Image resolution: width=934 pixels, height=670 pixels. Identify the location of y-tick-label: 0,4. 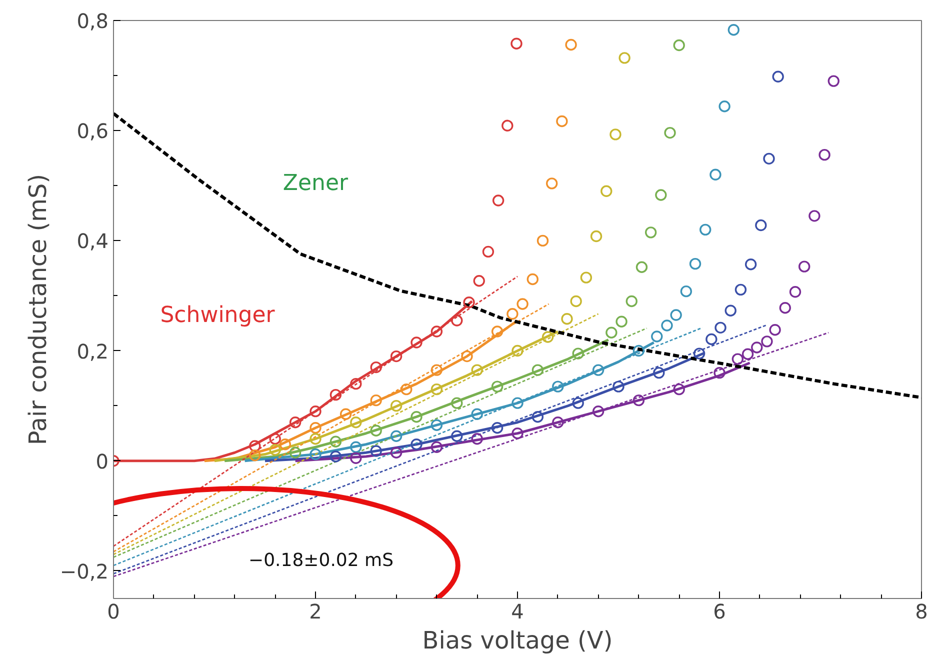
(92, 241).